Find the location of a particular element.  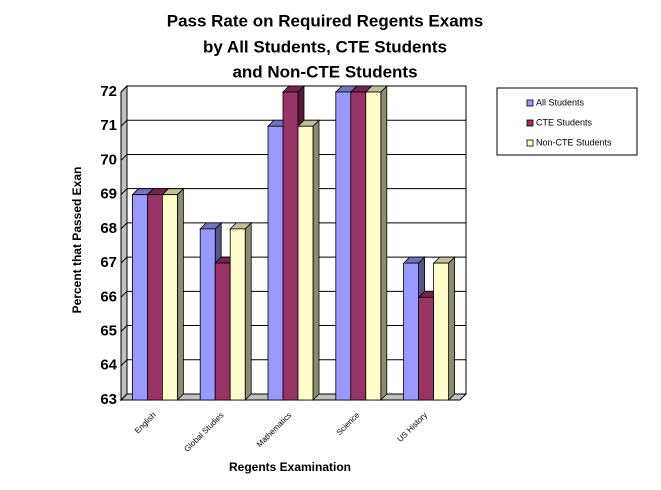

legend-label: Non-CTE Students is located at coordinates (574, 142).